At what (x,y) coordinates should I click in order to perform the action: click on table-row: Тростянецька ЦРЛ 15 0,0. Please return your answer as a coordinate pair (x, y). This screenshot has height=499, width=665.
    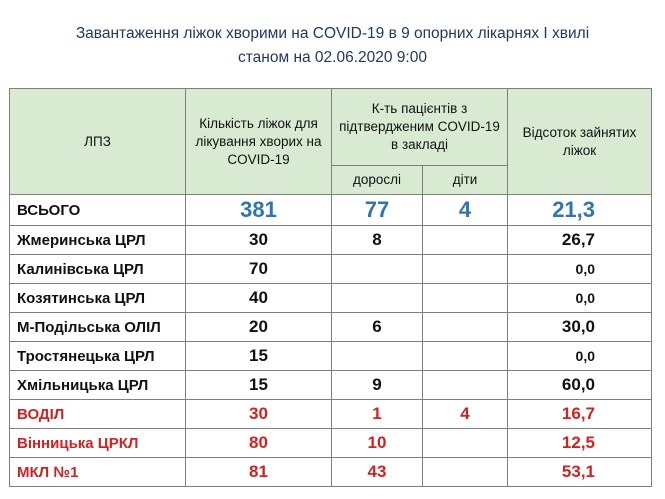
    Looking at the image, I should click on (331, 356).